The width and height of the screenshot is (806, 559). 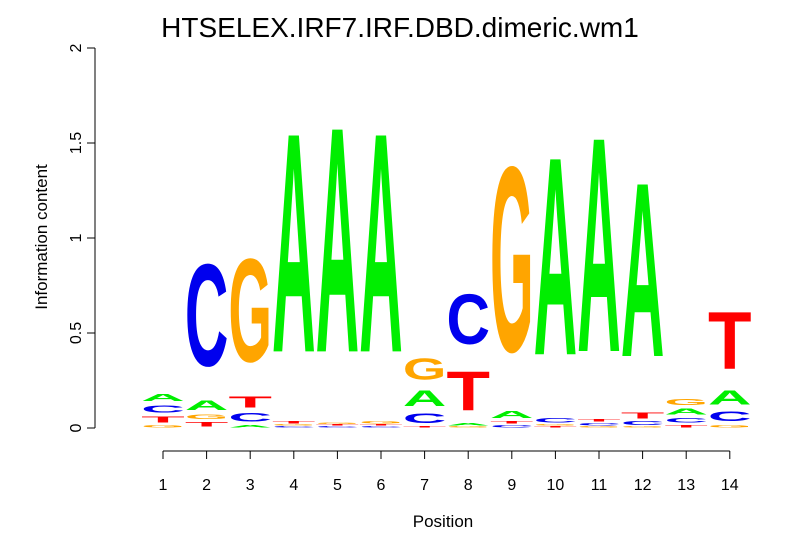 I want to click on y-axis: 0 0.5 1 1.5 2, so click(x=82, y=237).